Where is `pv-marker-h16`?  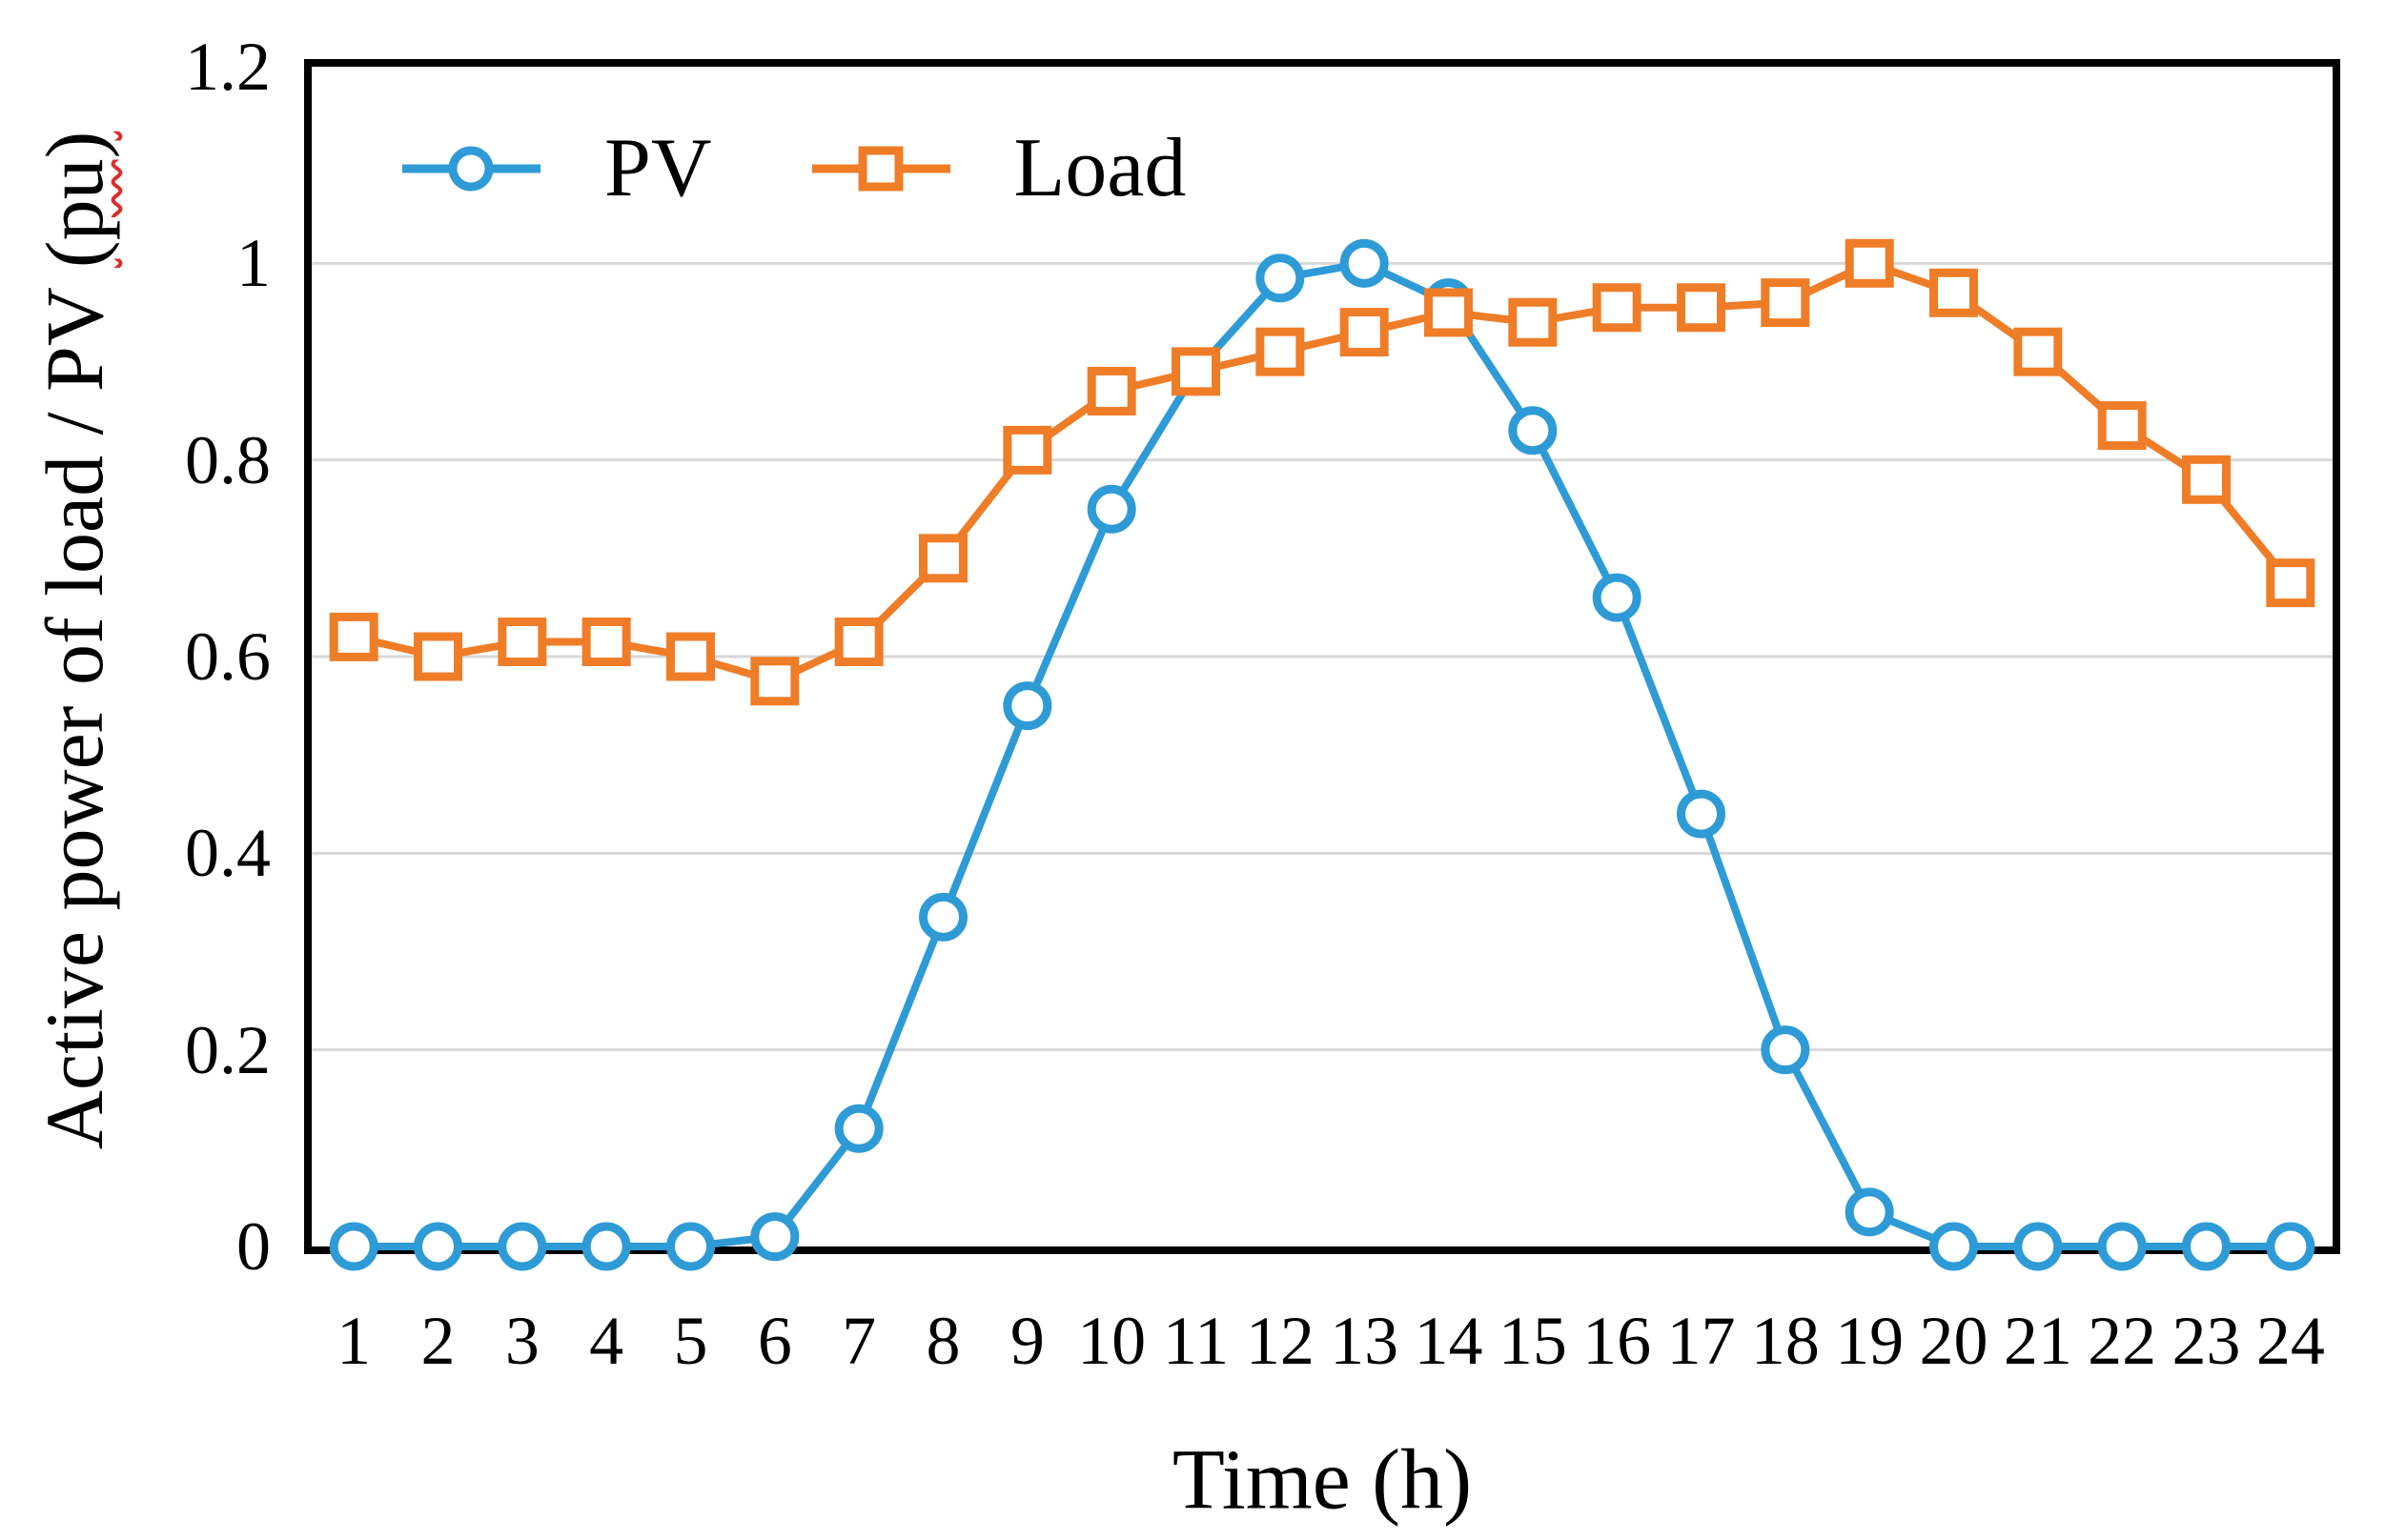
pv-marker-h16 is located at coordinates (1617, 597).